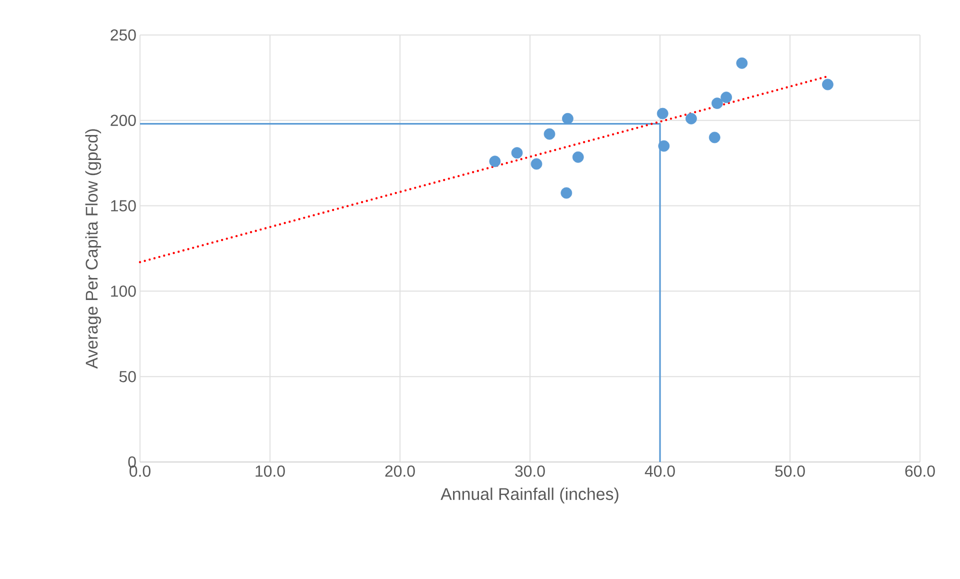  What do you see at coordinates (93, 249) in the screenshot?
I see `y-axis-title: Average Per Capita Flow (gpcd)` at bounding box center [93, 249].